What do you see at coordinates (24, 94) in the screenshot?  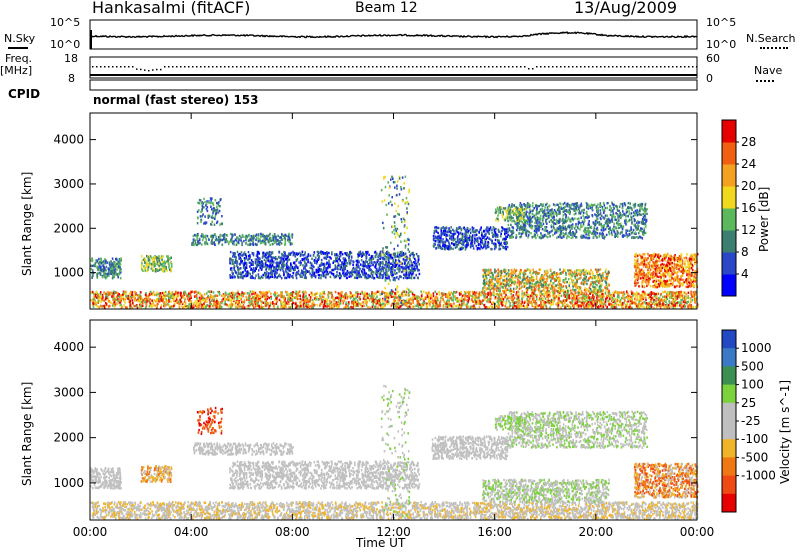 I see `cpid-label: CPID` at bounding box center [24, 94].